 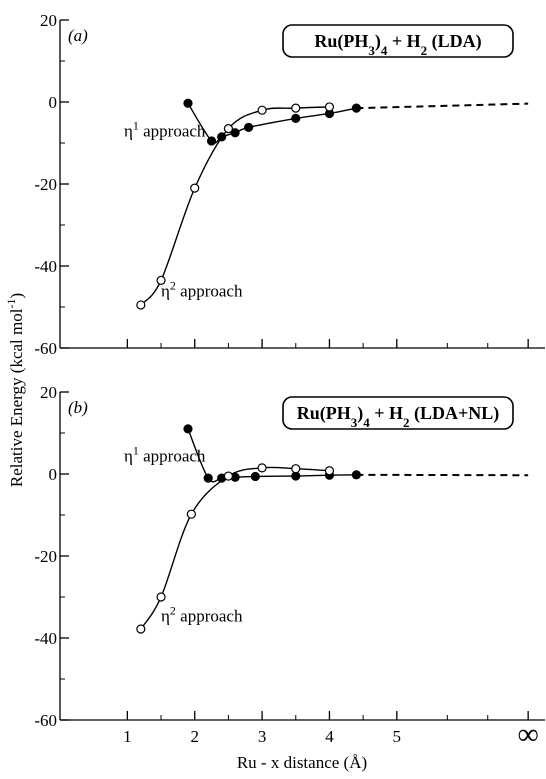 What do you see at coordinates (127, 736) in the screenshot?
I see `x-tick-label: 1` at bounding box center [127, 736].